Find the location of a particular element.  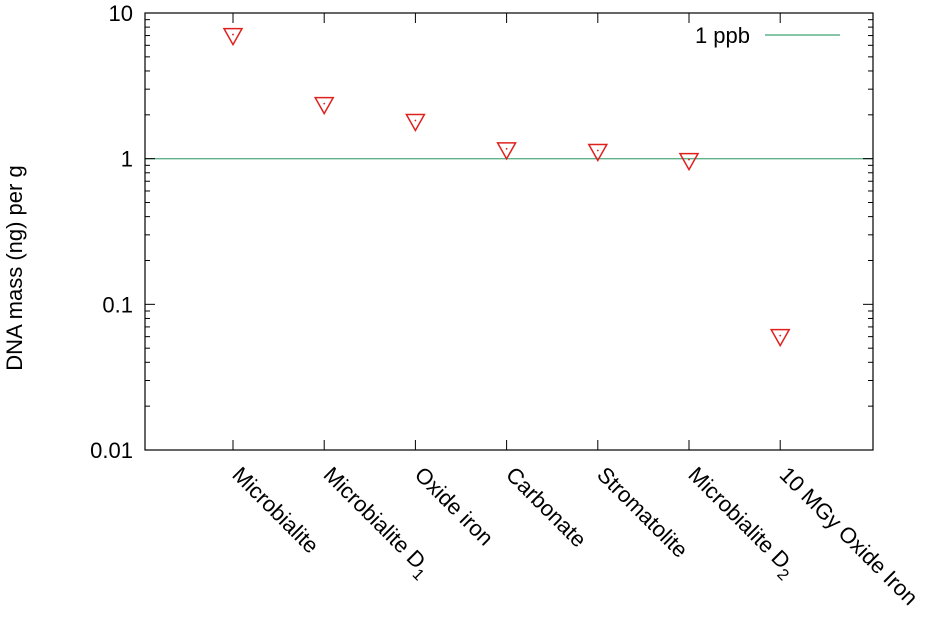

y-tick-label: 10 is located at coordinates (121, 13).